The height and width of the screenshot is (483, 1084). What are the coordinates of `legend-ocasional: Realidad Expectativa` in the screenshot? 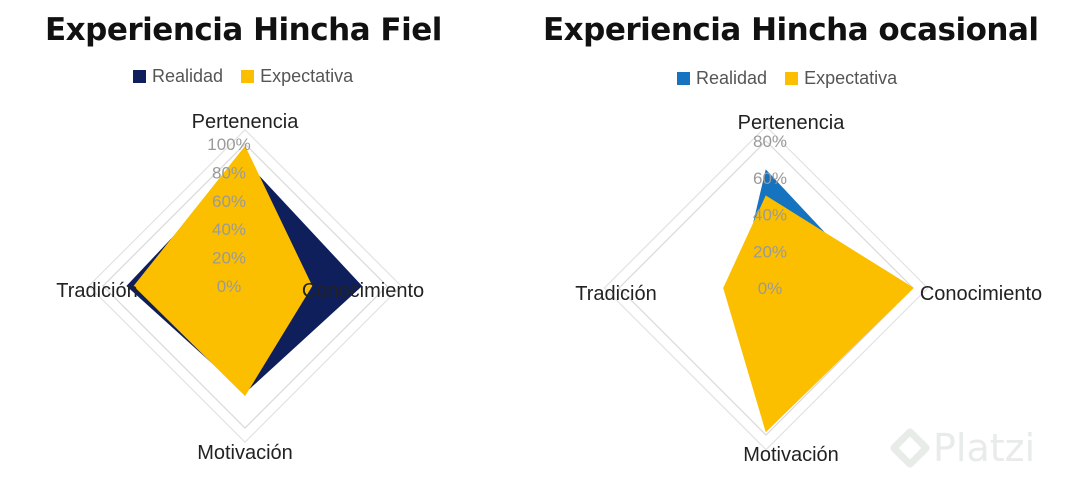 It's located at (787, 78).